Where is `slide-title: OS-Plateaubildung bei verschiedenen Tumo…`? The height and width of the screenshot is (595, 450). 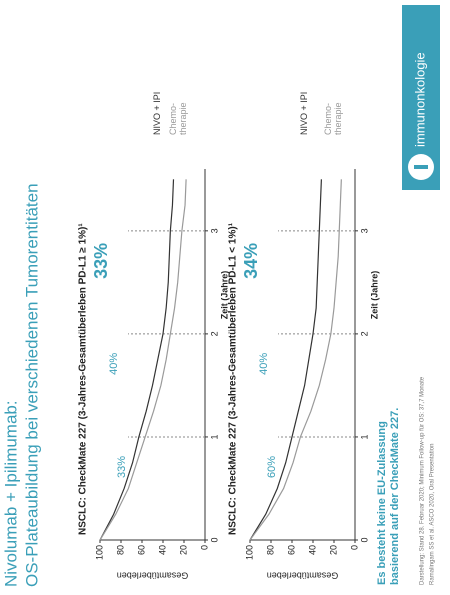
slide-title: OS-Plateaubildung bei verschiedenen Tumo… is located at coordinates (31, 385).